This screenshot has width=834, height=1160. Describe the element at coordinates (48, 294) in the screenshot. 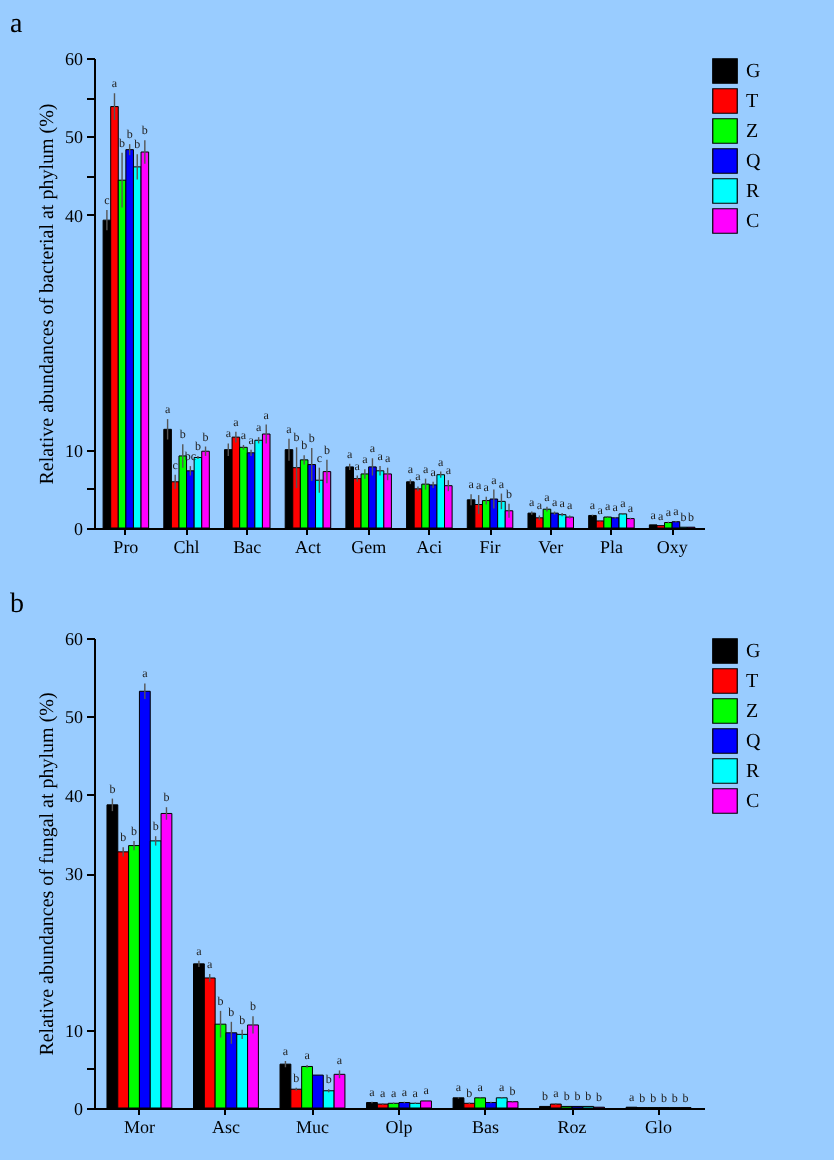

I see `y-axis-title: Relative abundances of bacterial at phylum (%)` at that location.